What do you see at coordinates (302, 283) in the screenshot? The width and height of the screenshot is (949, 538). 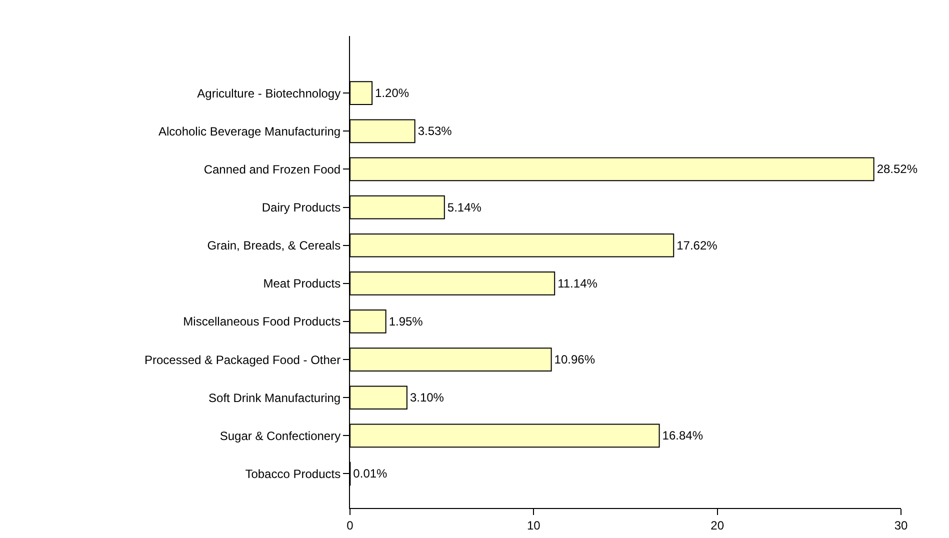 I see `y-tick-label: Meat Products` at bounding box center [302, 283].